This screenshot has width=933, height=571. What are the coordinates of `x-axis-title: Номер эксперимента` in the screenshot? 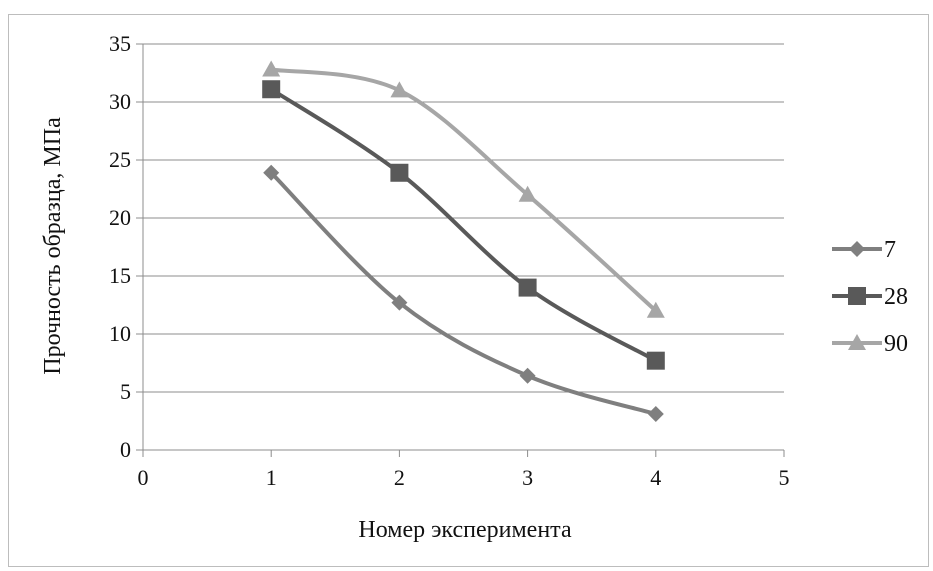 It's located at (465, 530).